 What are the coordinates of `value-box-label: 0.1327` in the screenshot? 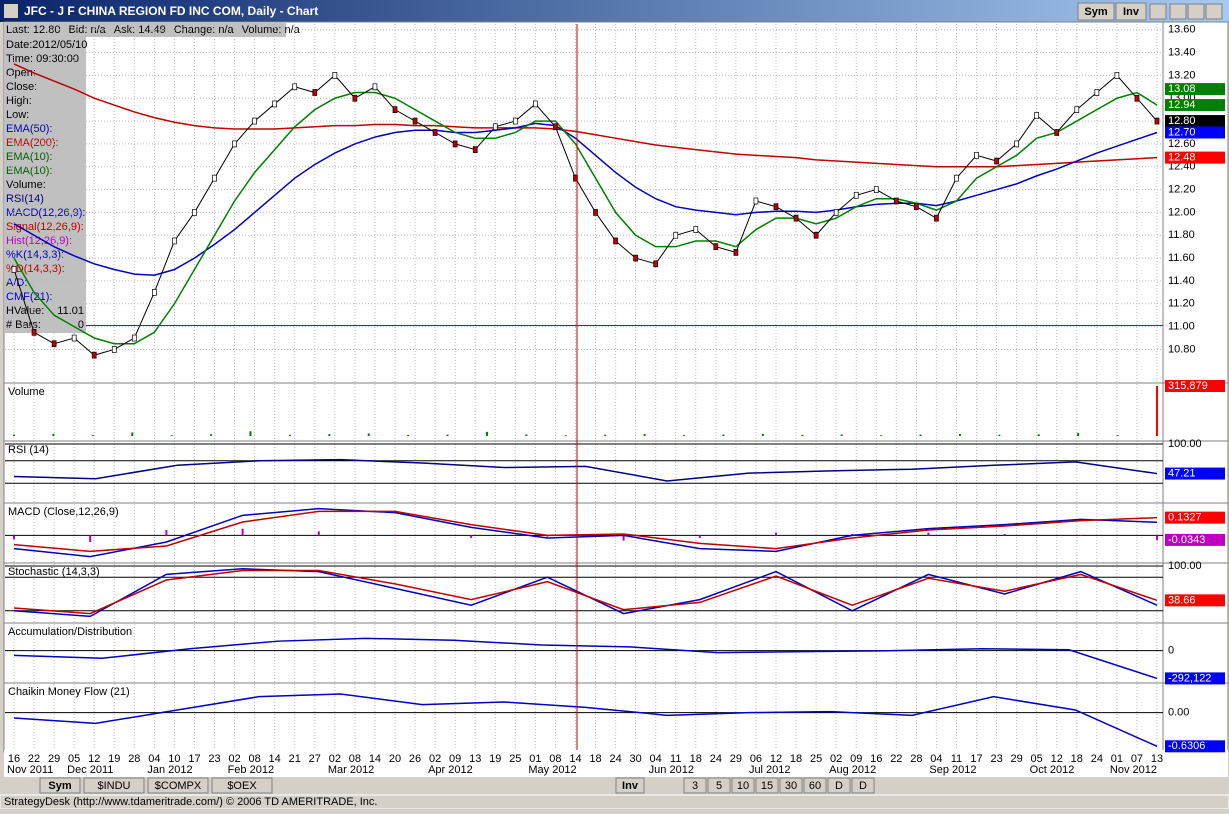 It's located at (1185, 518).